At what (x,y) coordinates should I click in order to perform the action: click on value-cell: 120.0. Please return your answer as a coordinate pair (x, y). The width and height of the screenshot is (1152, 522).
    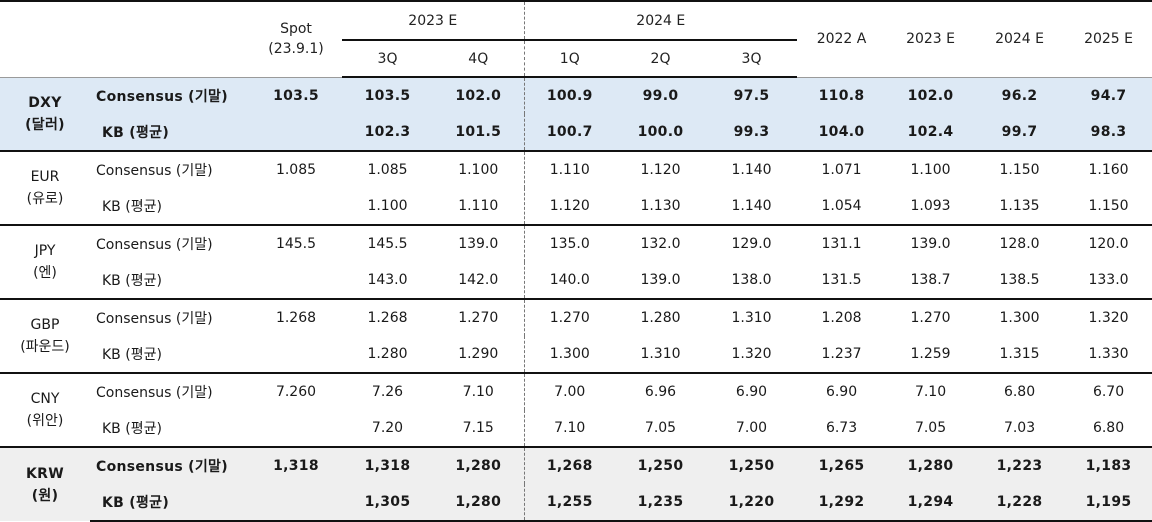
    Looking at the image, I should click on (1108, 243).